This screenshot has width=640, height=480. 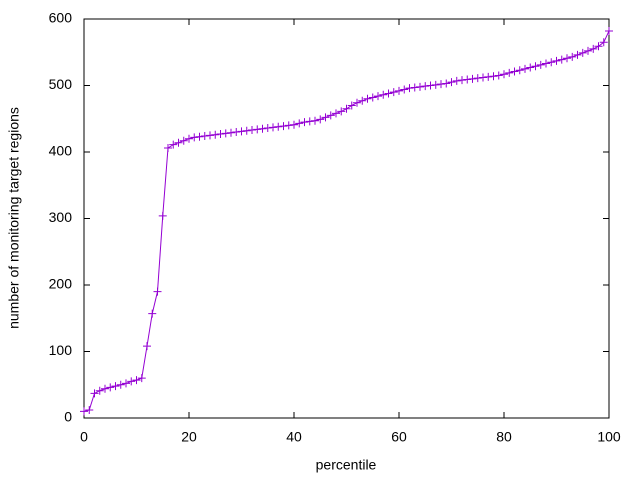 What do you see at coordinates (346, 465) in the screenshot?
I see `x-axis-label: percentile` at bounding box center [346, 465].